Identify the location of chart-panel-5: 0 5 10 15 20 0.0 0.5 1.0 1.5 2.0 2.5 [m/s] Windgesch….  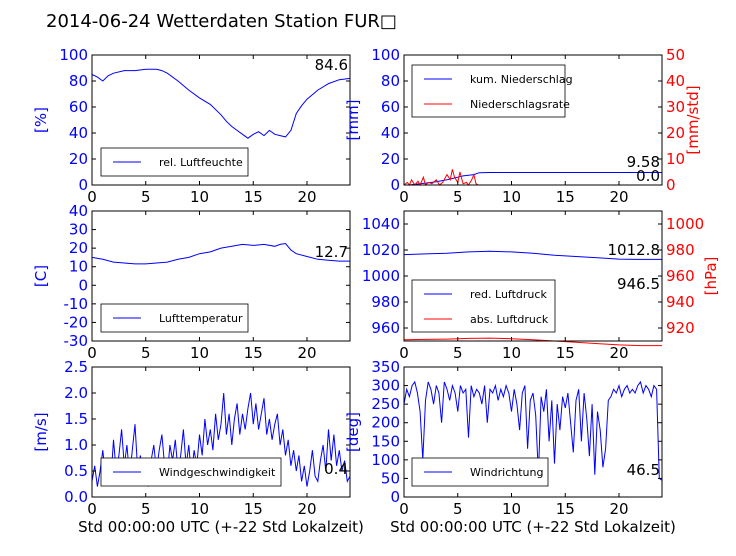
(191, 438).